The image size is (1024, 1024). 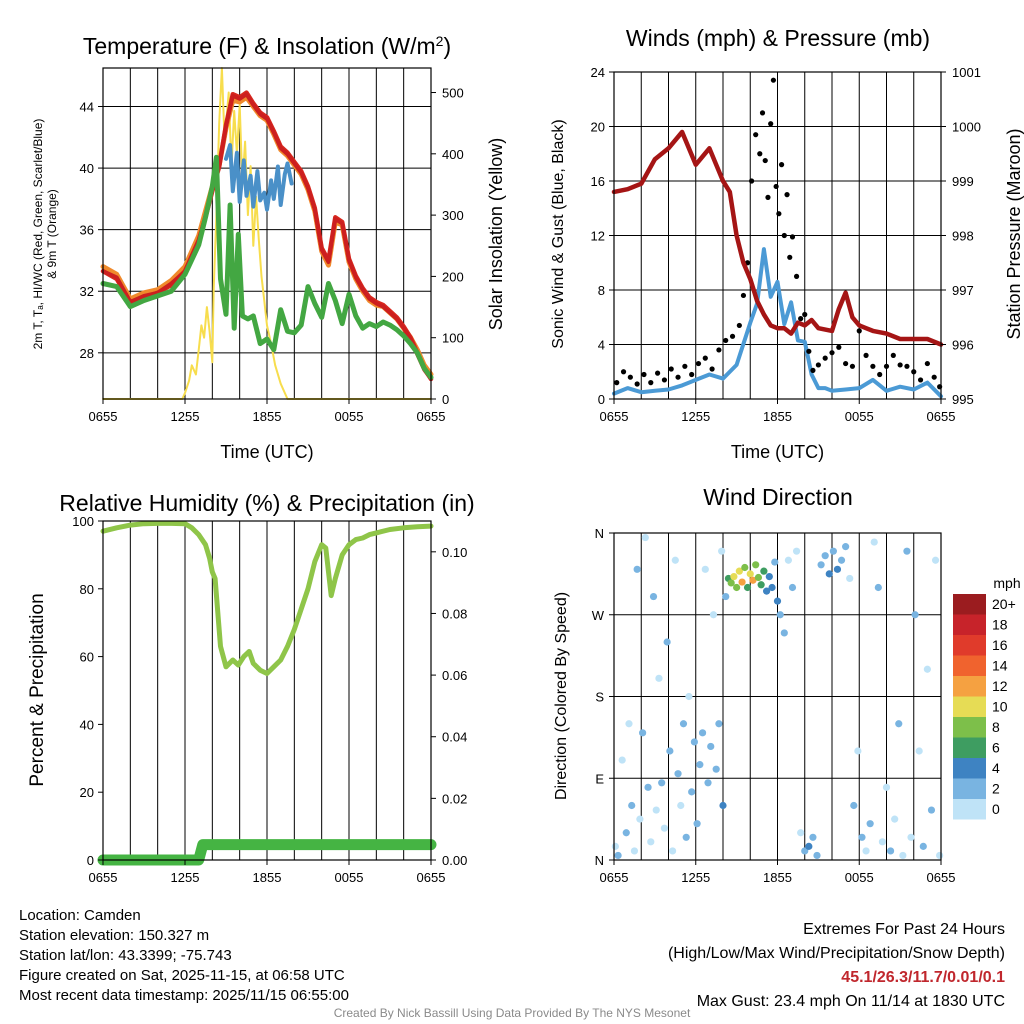 I want to click on y-tick-label: S, so click(x=599, y=697).